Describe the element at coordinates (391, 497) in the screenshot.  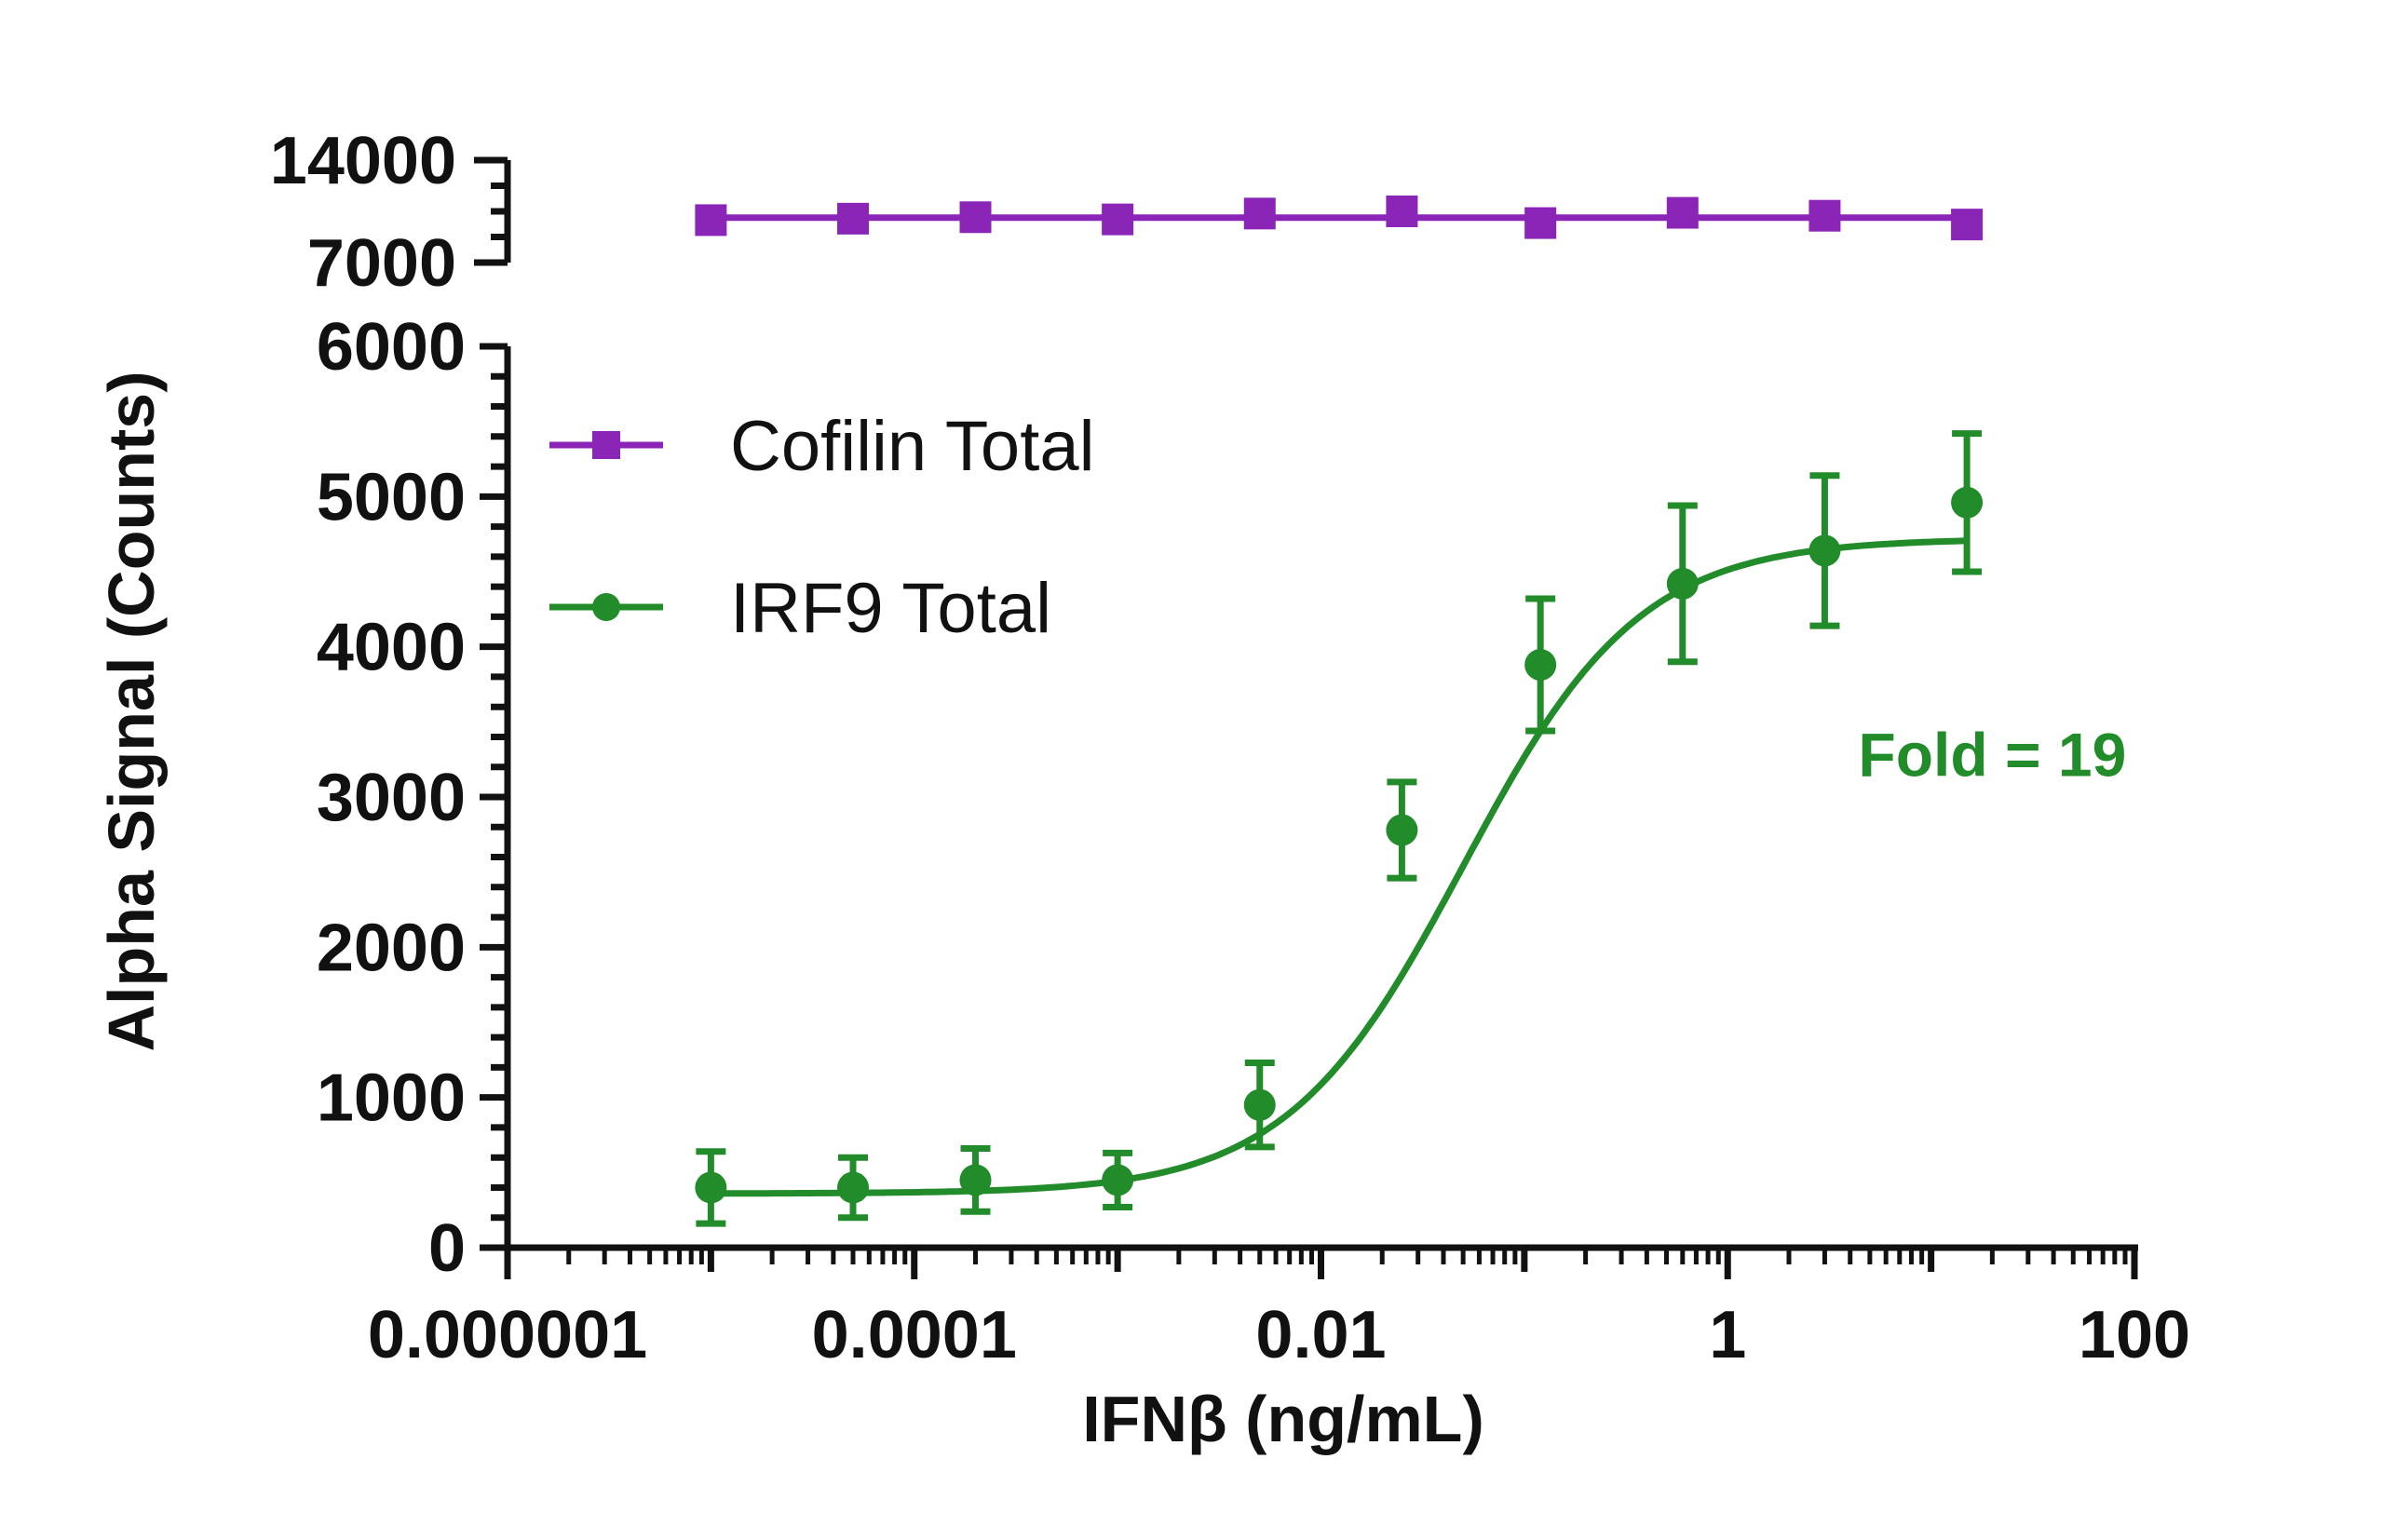
I see `y-tick-label: 5000` at that location.